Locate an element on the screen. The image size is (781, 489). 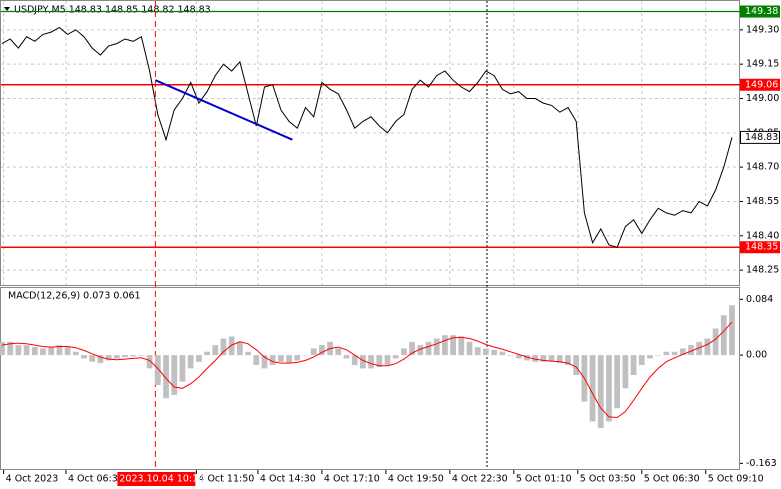
macd-title: MACD(12,26,9) 0.073 0.061 is located at coordinates (74, 296).